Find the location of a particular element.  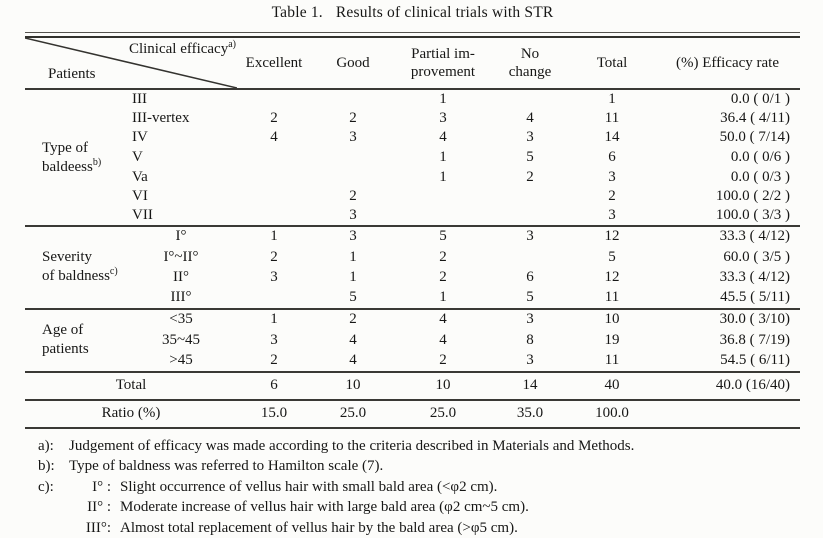

cell-efficacy-rate: 50.0 ( 7/14) is located at coordinates (754, 137).